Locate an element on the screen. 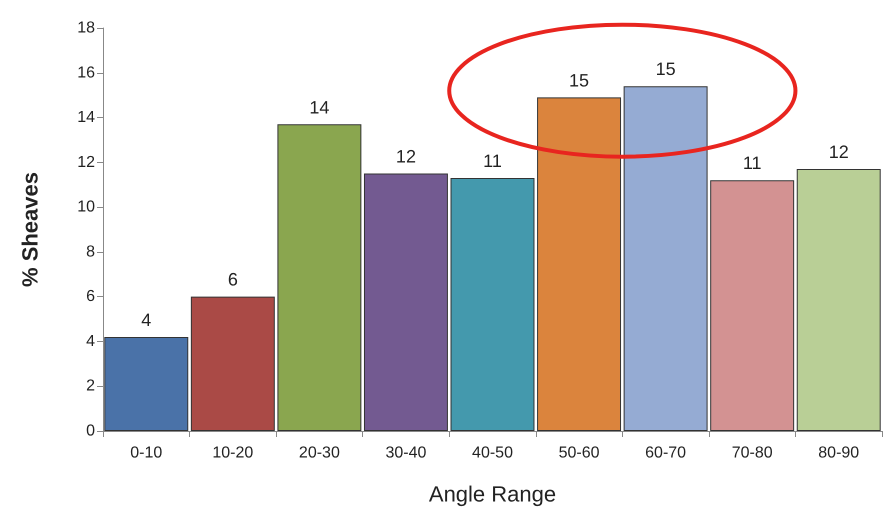 This screenshot has height=517, width=887. y-tick-label: 10 is located at coordinates (86, 207).